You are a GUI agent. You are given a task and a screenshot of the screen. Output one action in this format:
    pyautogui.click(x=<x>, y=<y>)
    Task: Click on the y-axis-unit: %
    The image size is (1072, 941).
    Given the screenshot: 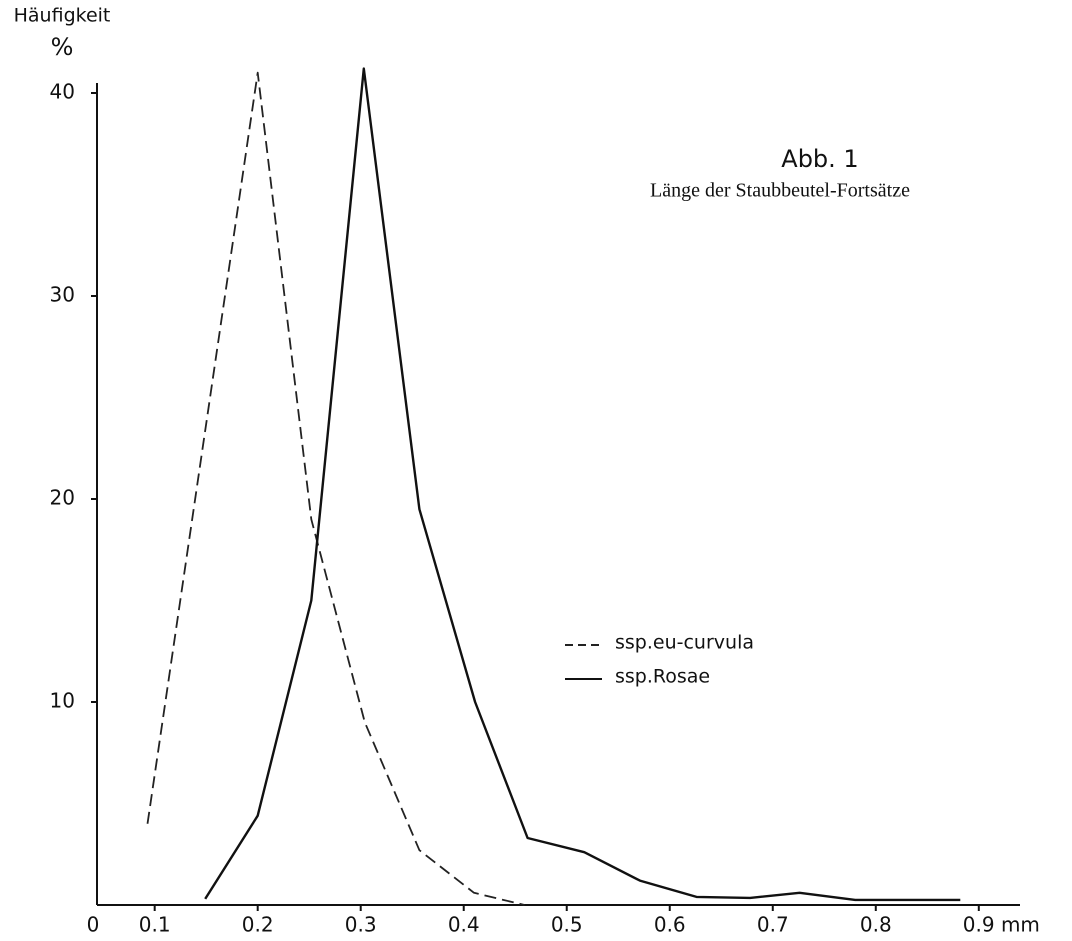 What is the action you would take?
    pyautogui.click(x=62, y=47)
    